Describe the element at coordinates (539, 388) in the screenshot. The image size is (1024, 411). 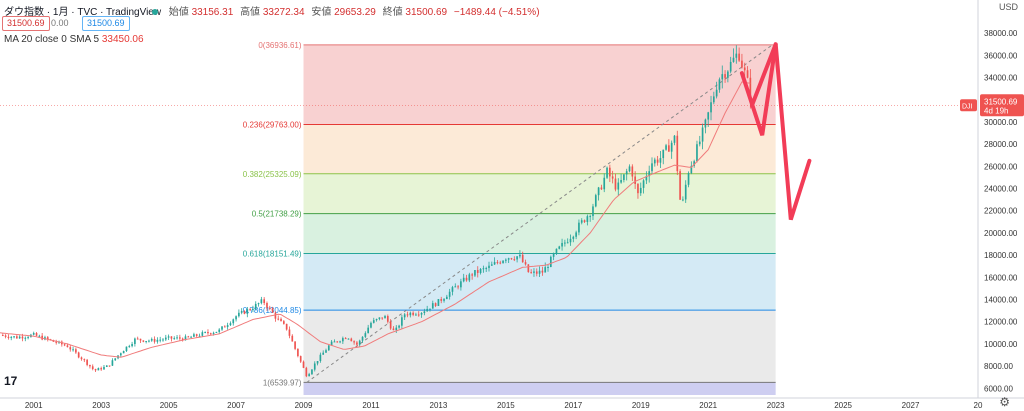
I see `fib-zone` at that location.